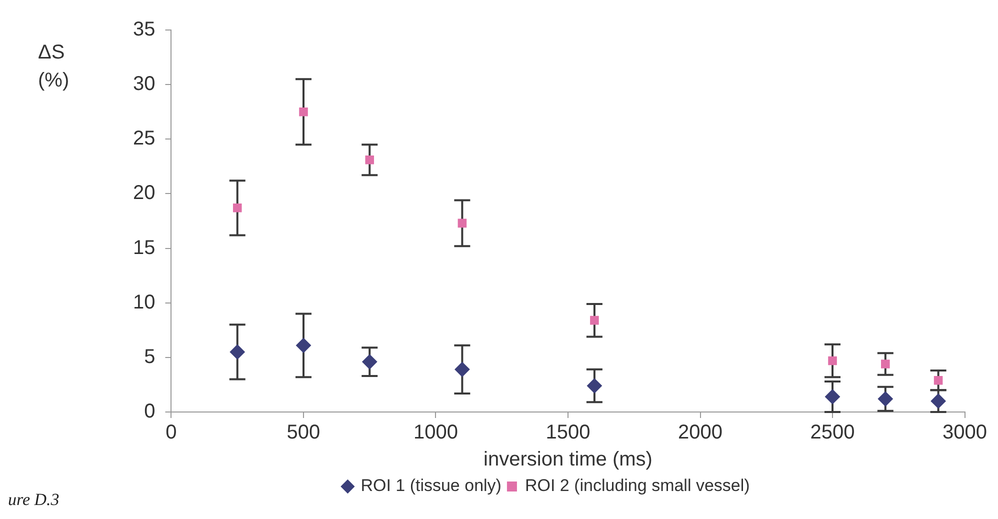 Image resolution: width=998 pixels, height=519 pixels. I want to click on y-tick-label: 30, so click(144, 84).